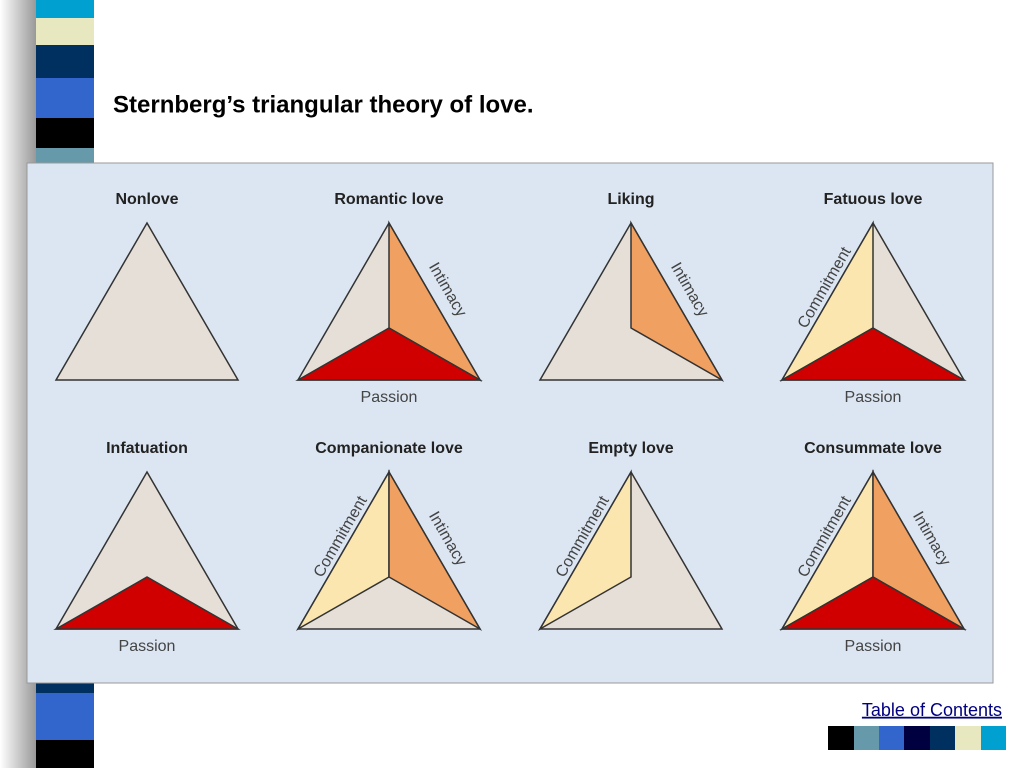  I want to click on panel-title: Liking, so click(630, 199).